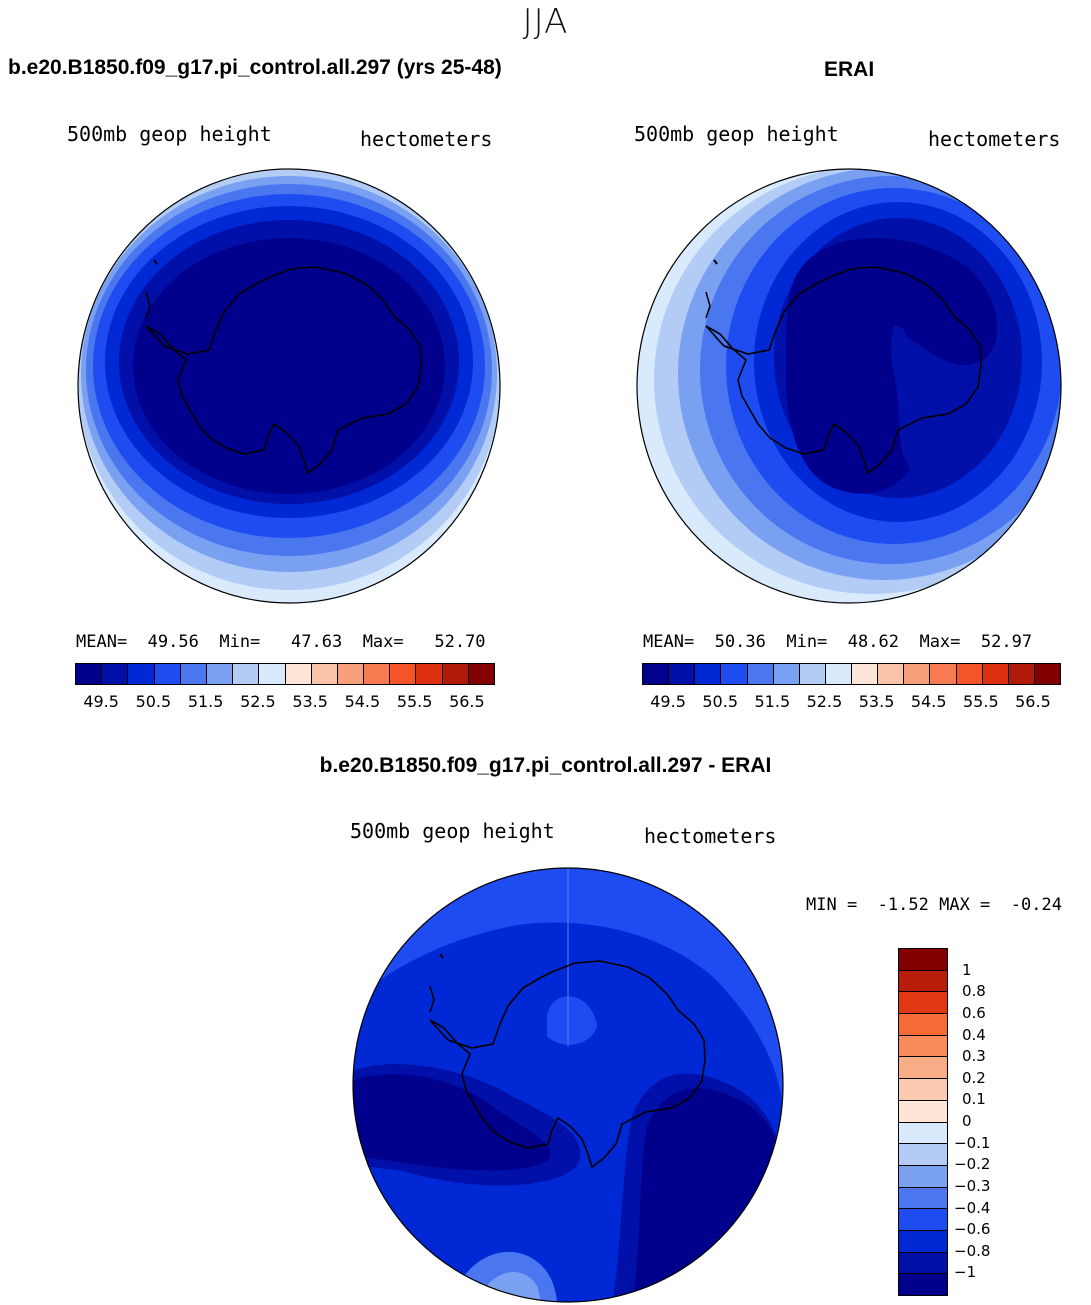 The height and width of the screenshot is (1305, 1091). I want to click on model-colorbar, so click(285, 674).